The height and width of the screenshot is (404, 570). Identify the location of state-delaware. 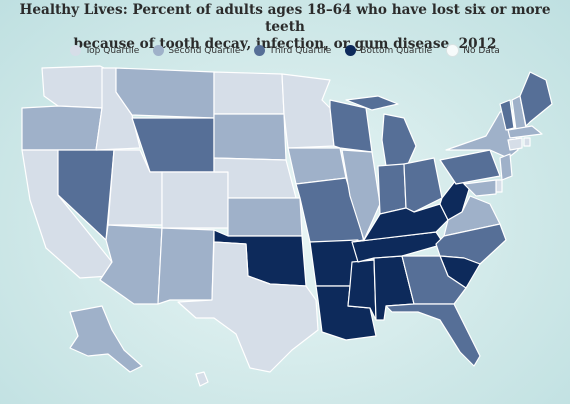
(499, 186).